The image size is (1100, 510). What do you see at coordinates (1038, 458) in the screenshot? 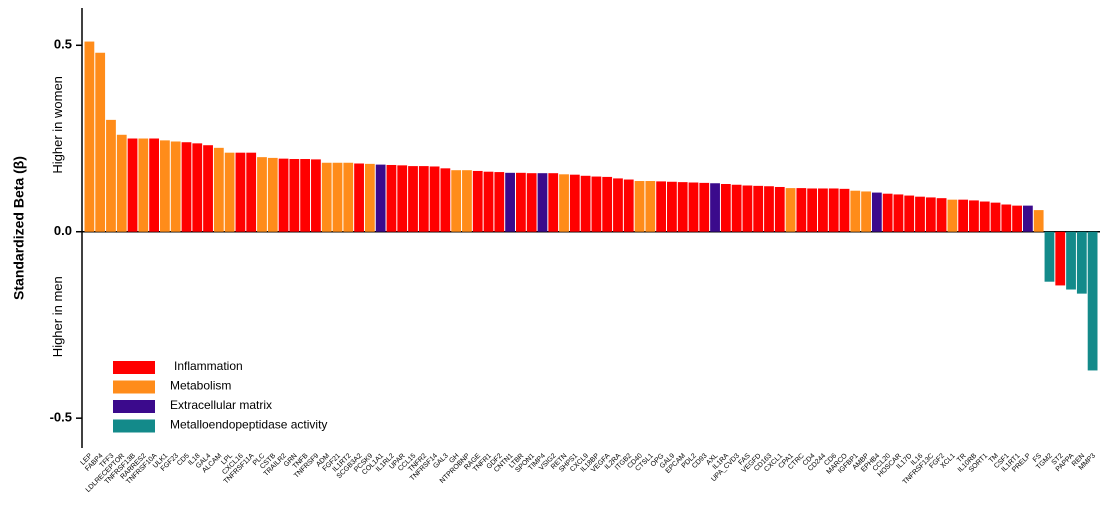
I see `x-tick-label: FS` at bounding box center [1038, 458].